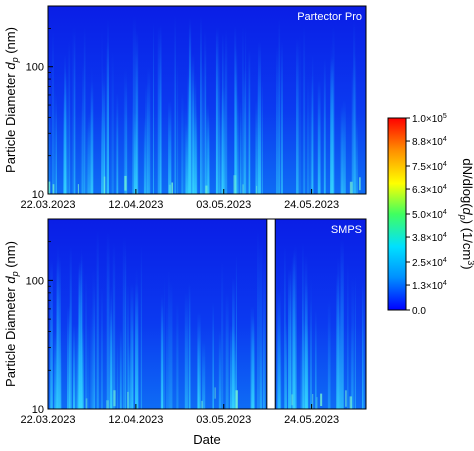 This screenshot has width=474, height=451. What do you see at coordinates (11, 100) in the screenshot?
I see `y-axis-label: Particle Diameter dp (nm)` at bounding box center [11, 100].